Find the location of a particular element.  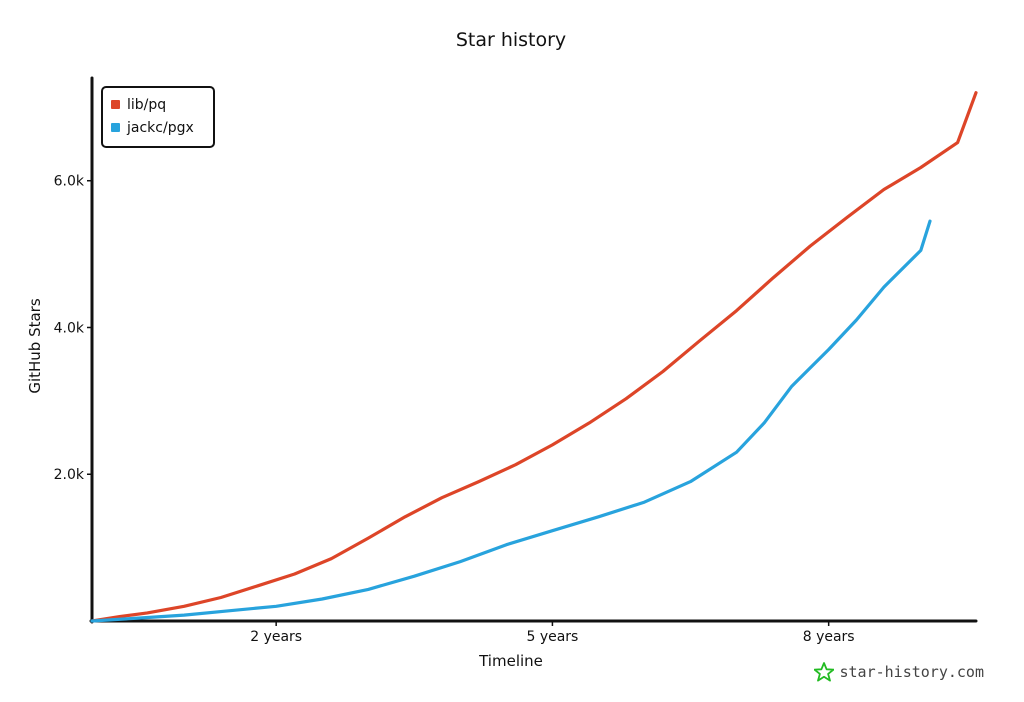

y-tick-label: 2.0k is located at coordinates (69, 475).